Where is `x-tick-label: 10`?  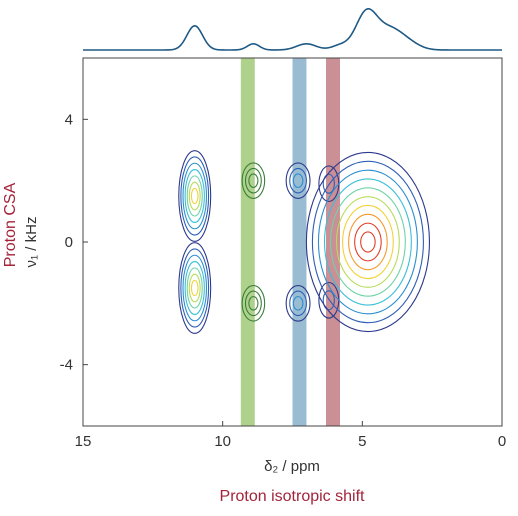
x-tick-label: 10 is located at coordinates (222, 441).